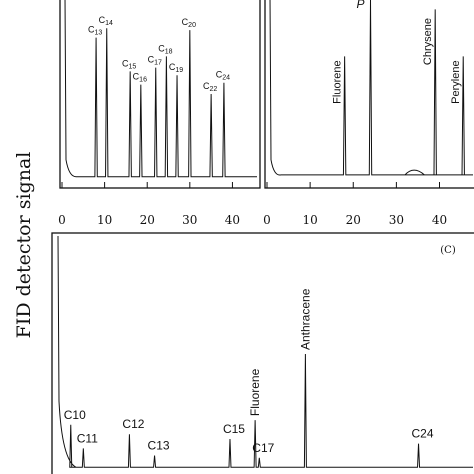 The width and height of the screenshot is (474, 474). What do you see at coordinates (456, 81) in the screenshot?
I see `panel-b-peak-label: Perylene` at bounding box center [456, 81].